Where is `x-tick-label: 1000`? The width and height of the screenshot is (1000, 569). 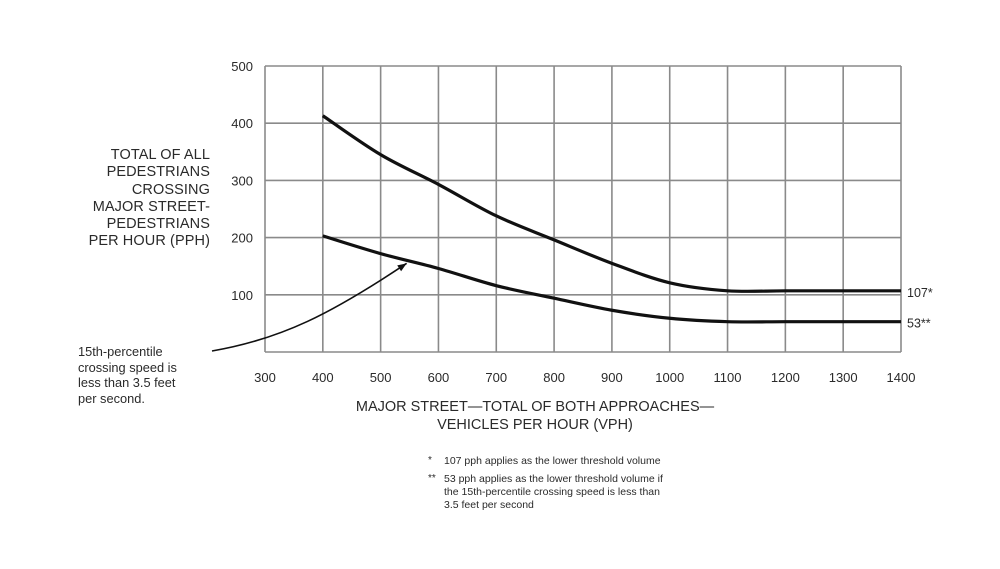 x-tick-label: 1000 is located at coordinates (669, 377).